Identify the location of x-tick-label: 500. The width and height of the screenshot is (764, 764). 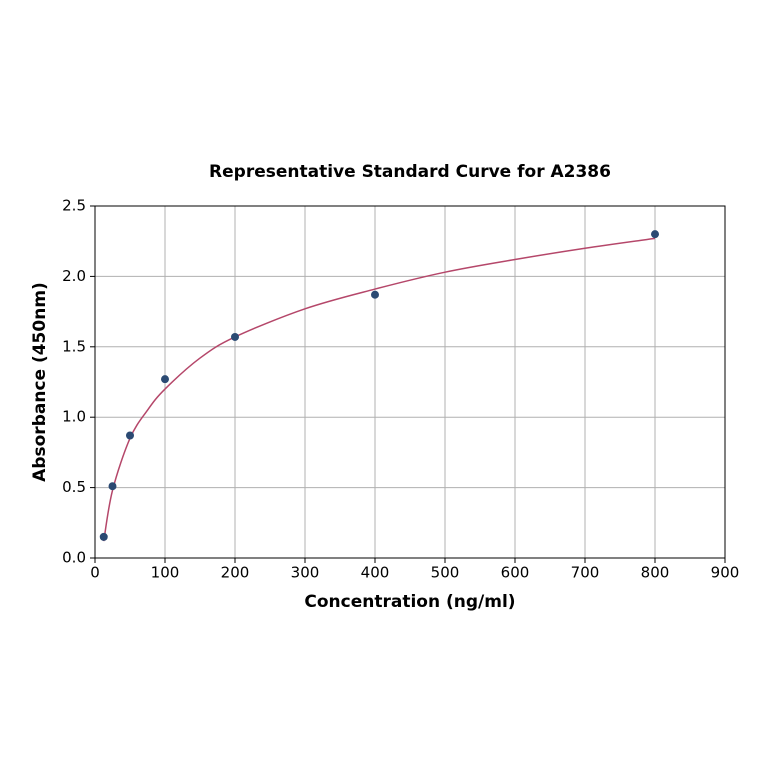
(445, 573).